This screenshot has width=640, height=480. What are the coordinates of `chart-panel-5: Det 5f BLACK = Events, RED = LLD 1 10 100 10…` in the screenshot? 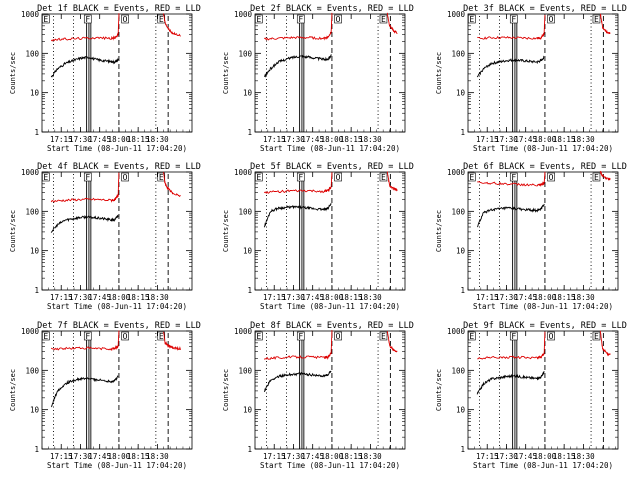 It's located at (318, 236).